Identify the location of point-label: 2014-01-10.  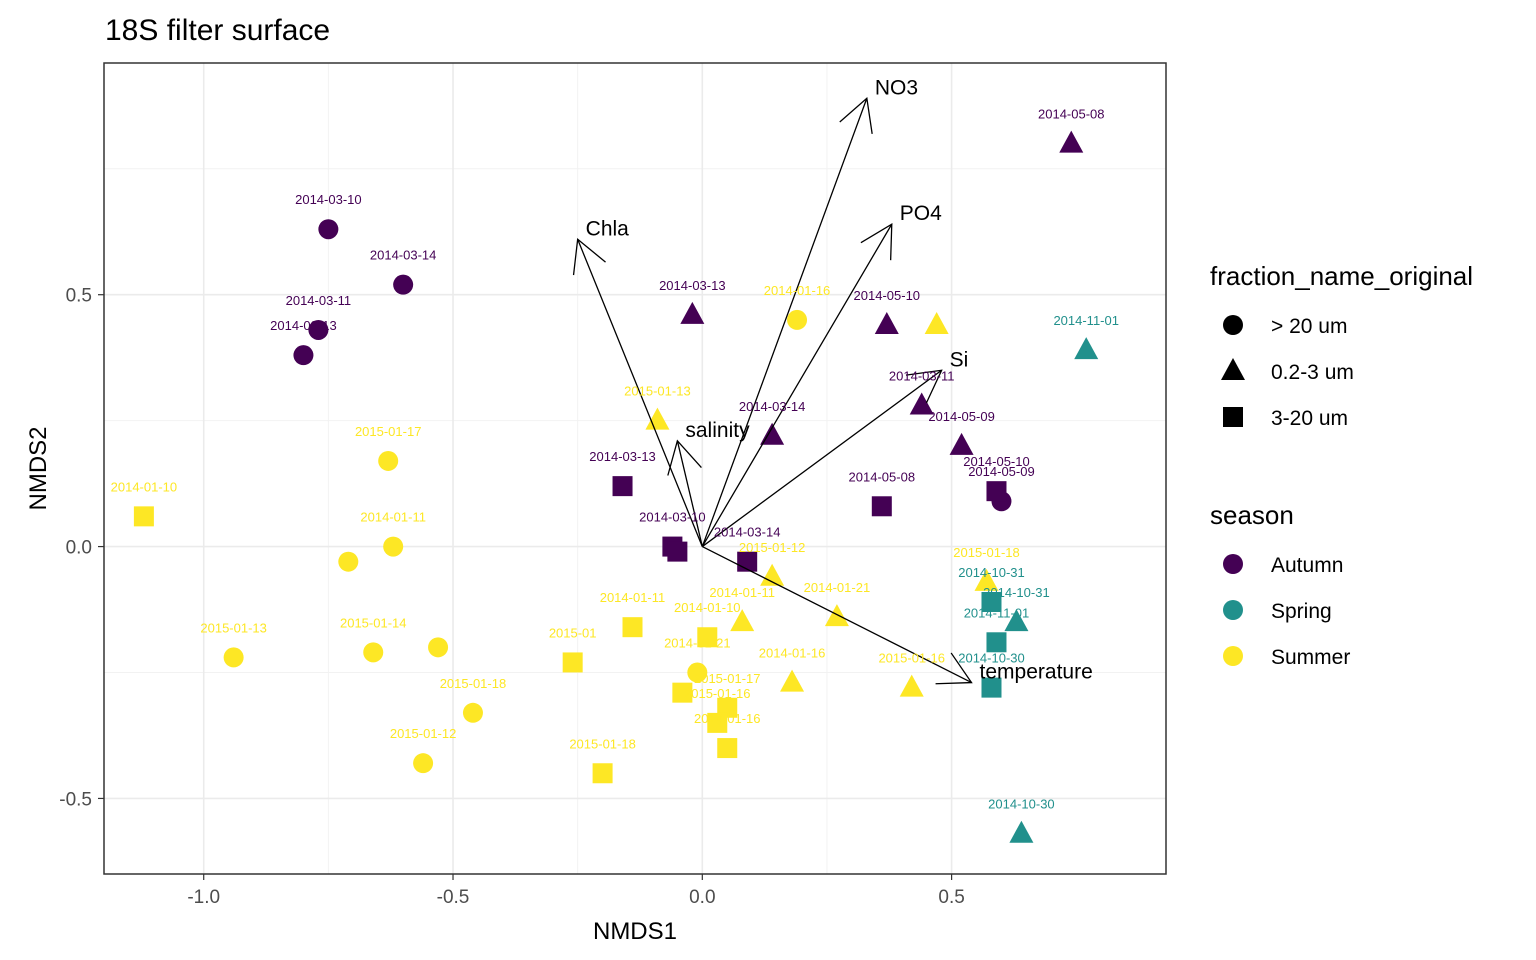
(144, 486).